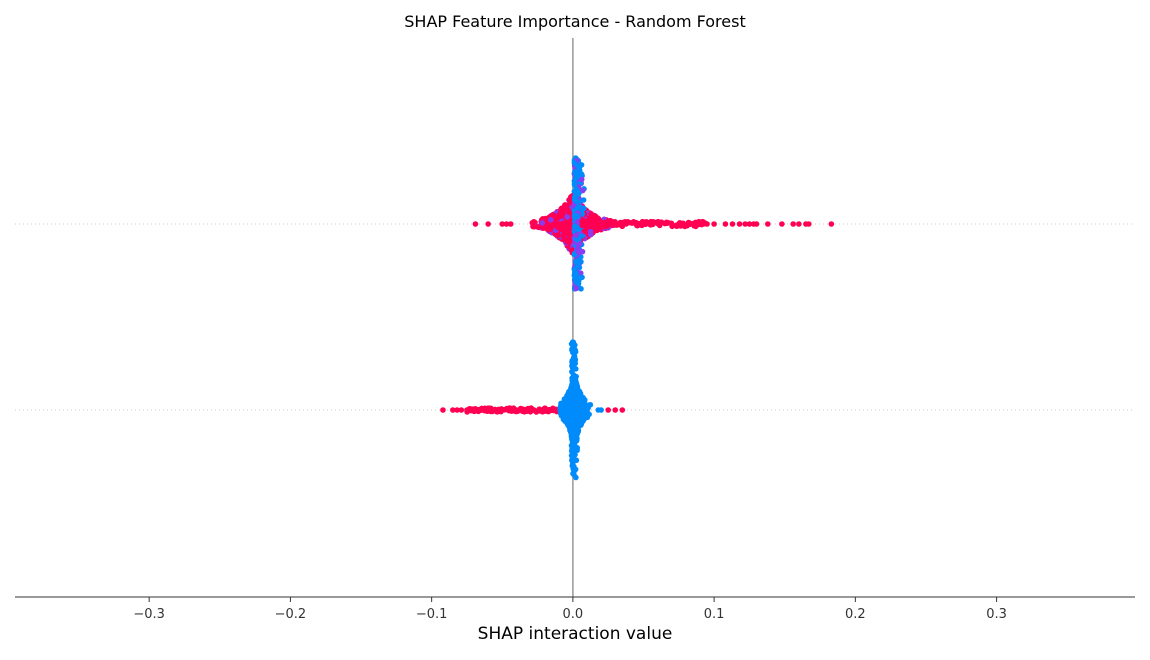 The image size is (1150, 660). What do you see at coordinates (573, 614) in the screenshot?
I see `x-tick-label: 0.0` at bounding box center [573, 614].